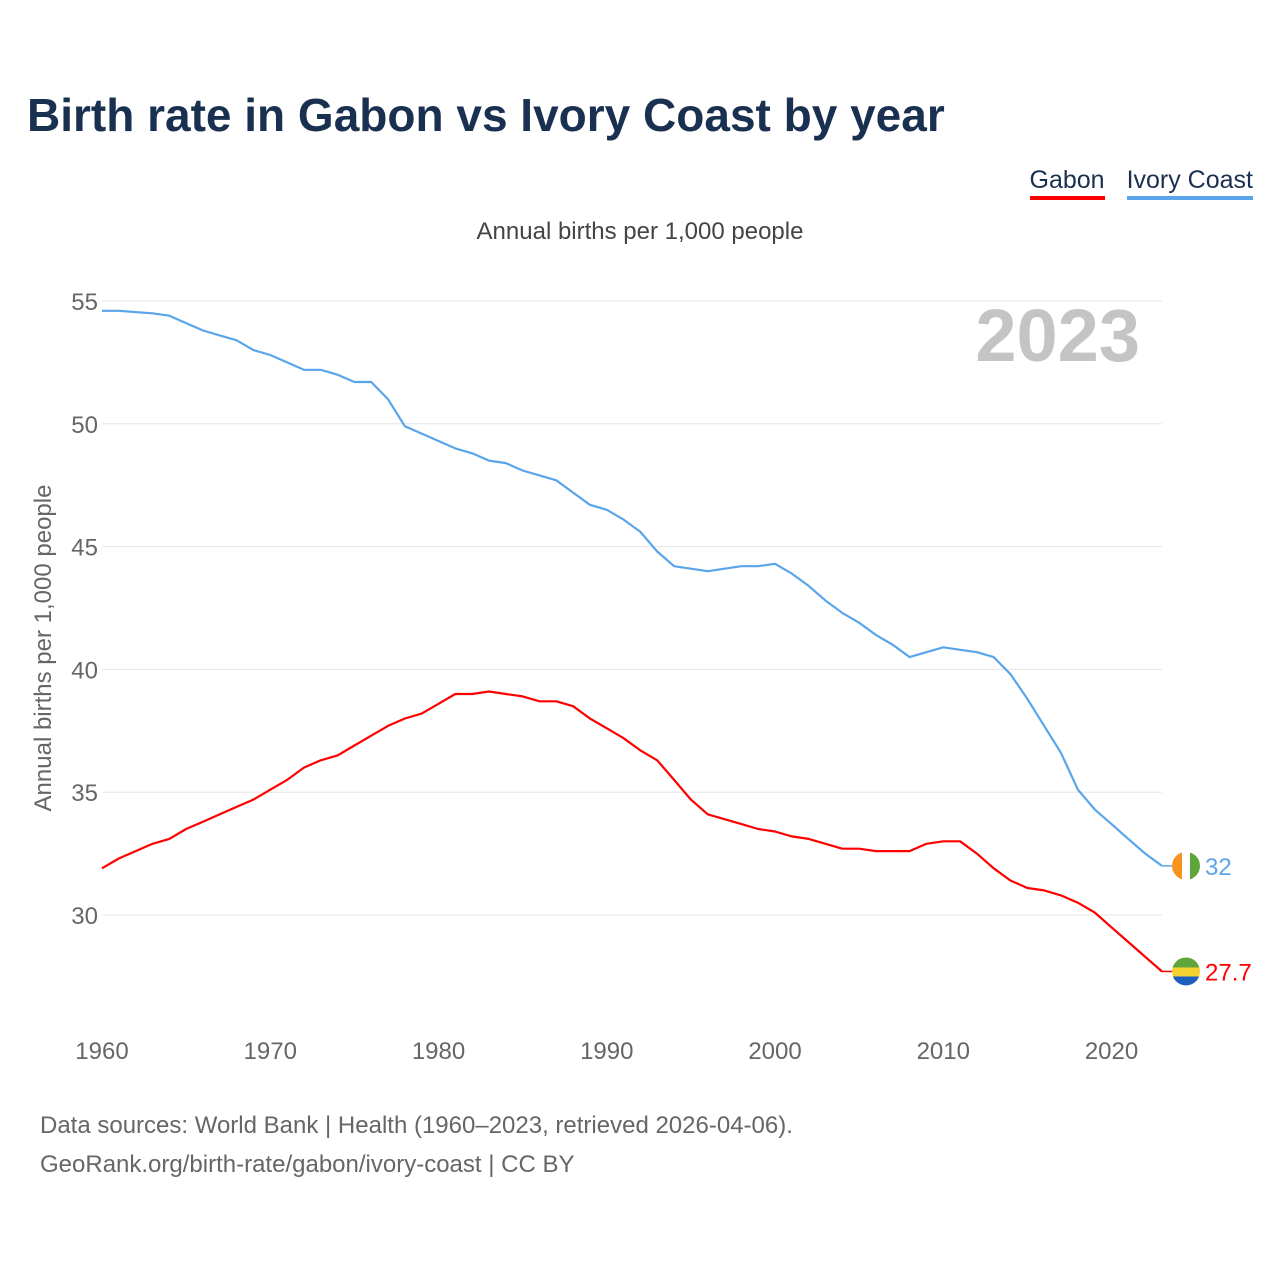 The width and height of the screenshot is (1280, 1280). Describe the element at coordinates (84, 425) in the screenshot. I see `y-tick-label: 50` at that location.